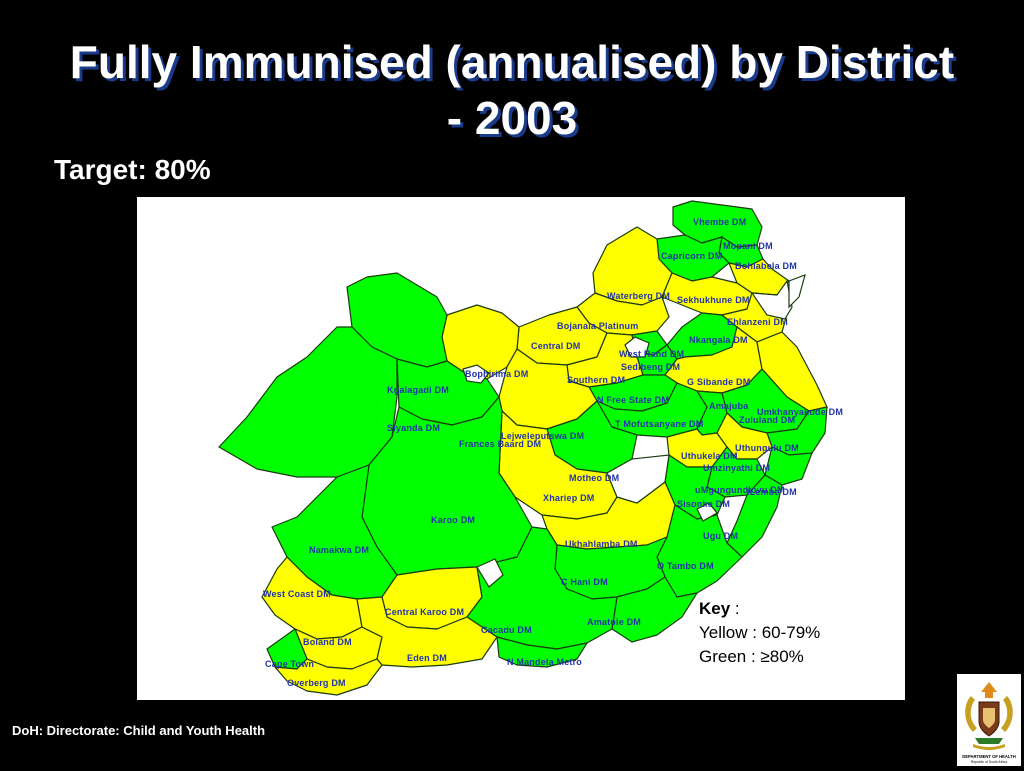  I want to click on footer-text: DoH: Directorate: Child and Youth Health, so click(139, 730).